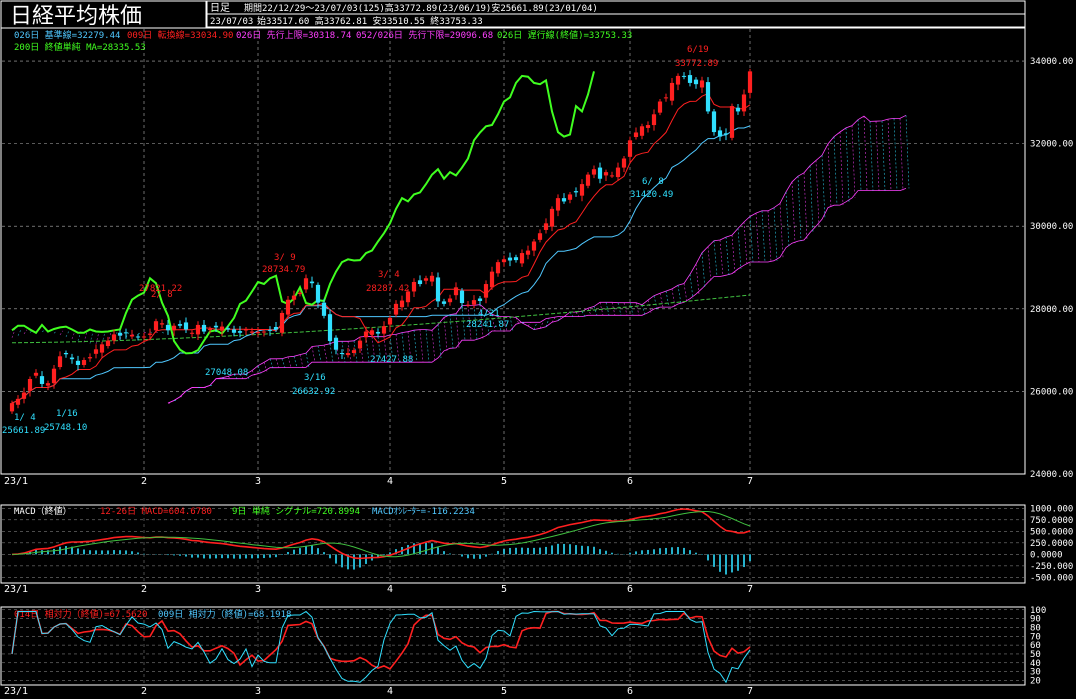 The width and height of the screenshot is (1076, 699). I want to click on rsi-y-label: 30, so click(1035, 673).